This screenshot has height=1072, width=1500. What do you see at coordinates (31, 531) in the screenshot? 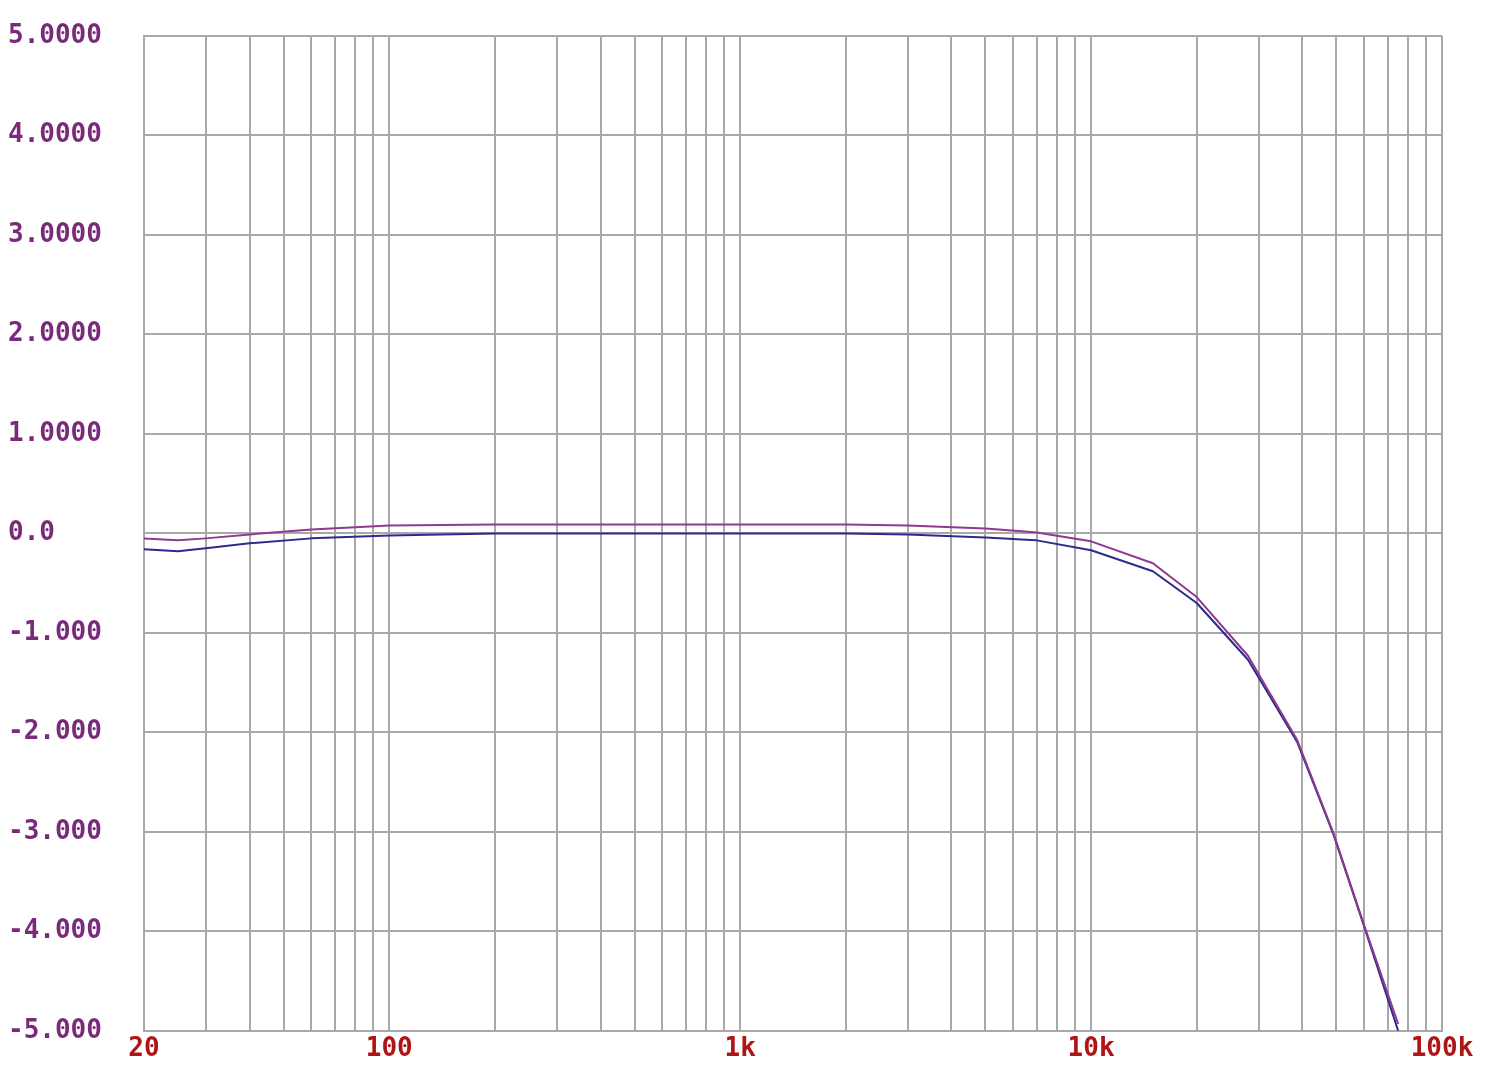
I see `y-tick-label: 0.0` at bounding box center [31, 531].